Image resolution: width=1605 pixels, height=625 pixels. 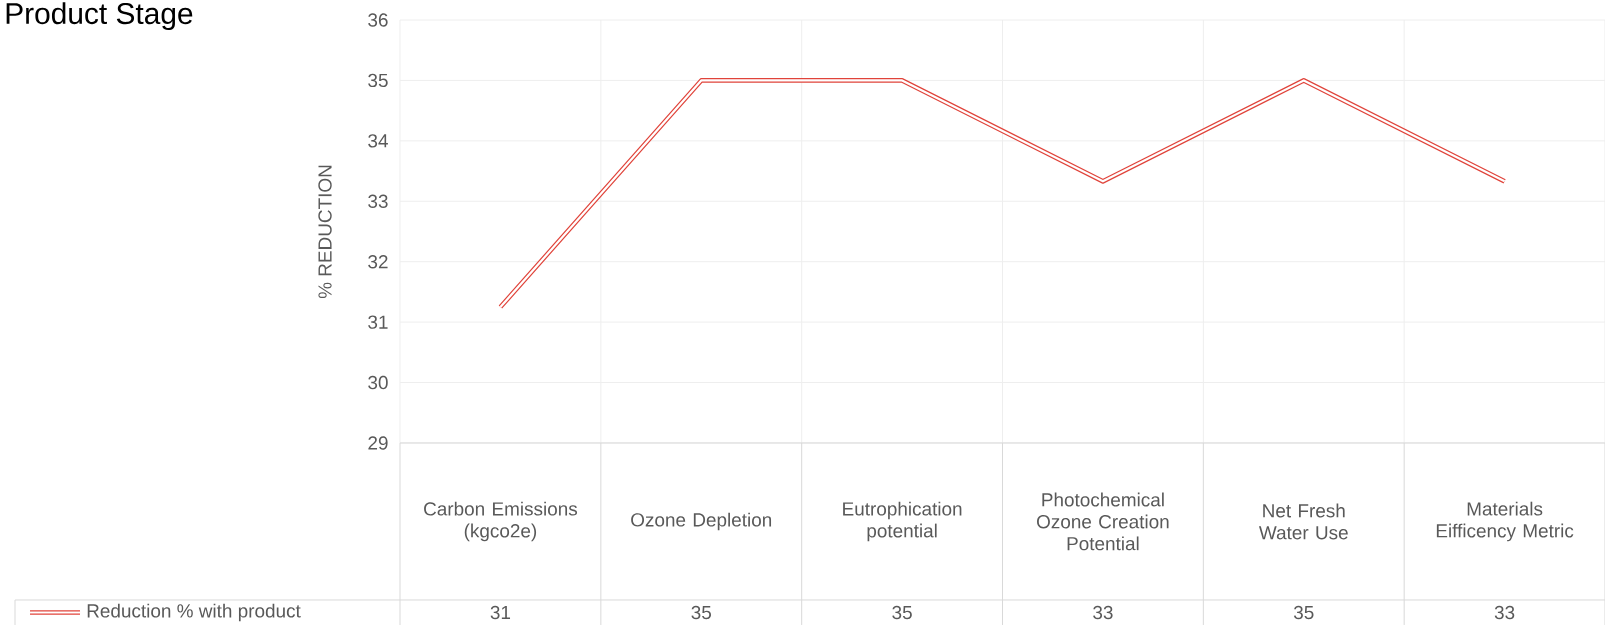 I want to click on x-tick-label: Photochemical Ozone Creation Potential, so click(x=1103, y=521).